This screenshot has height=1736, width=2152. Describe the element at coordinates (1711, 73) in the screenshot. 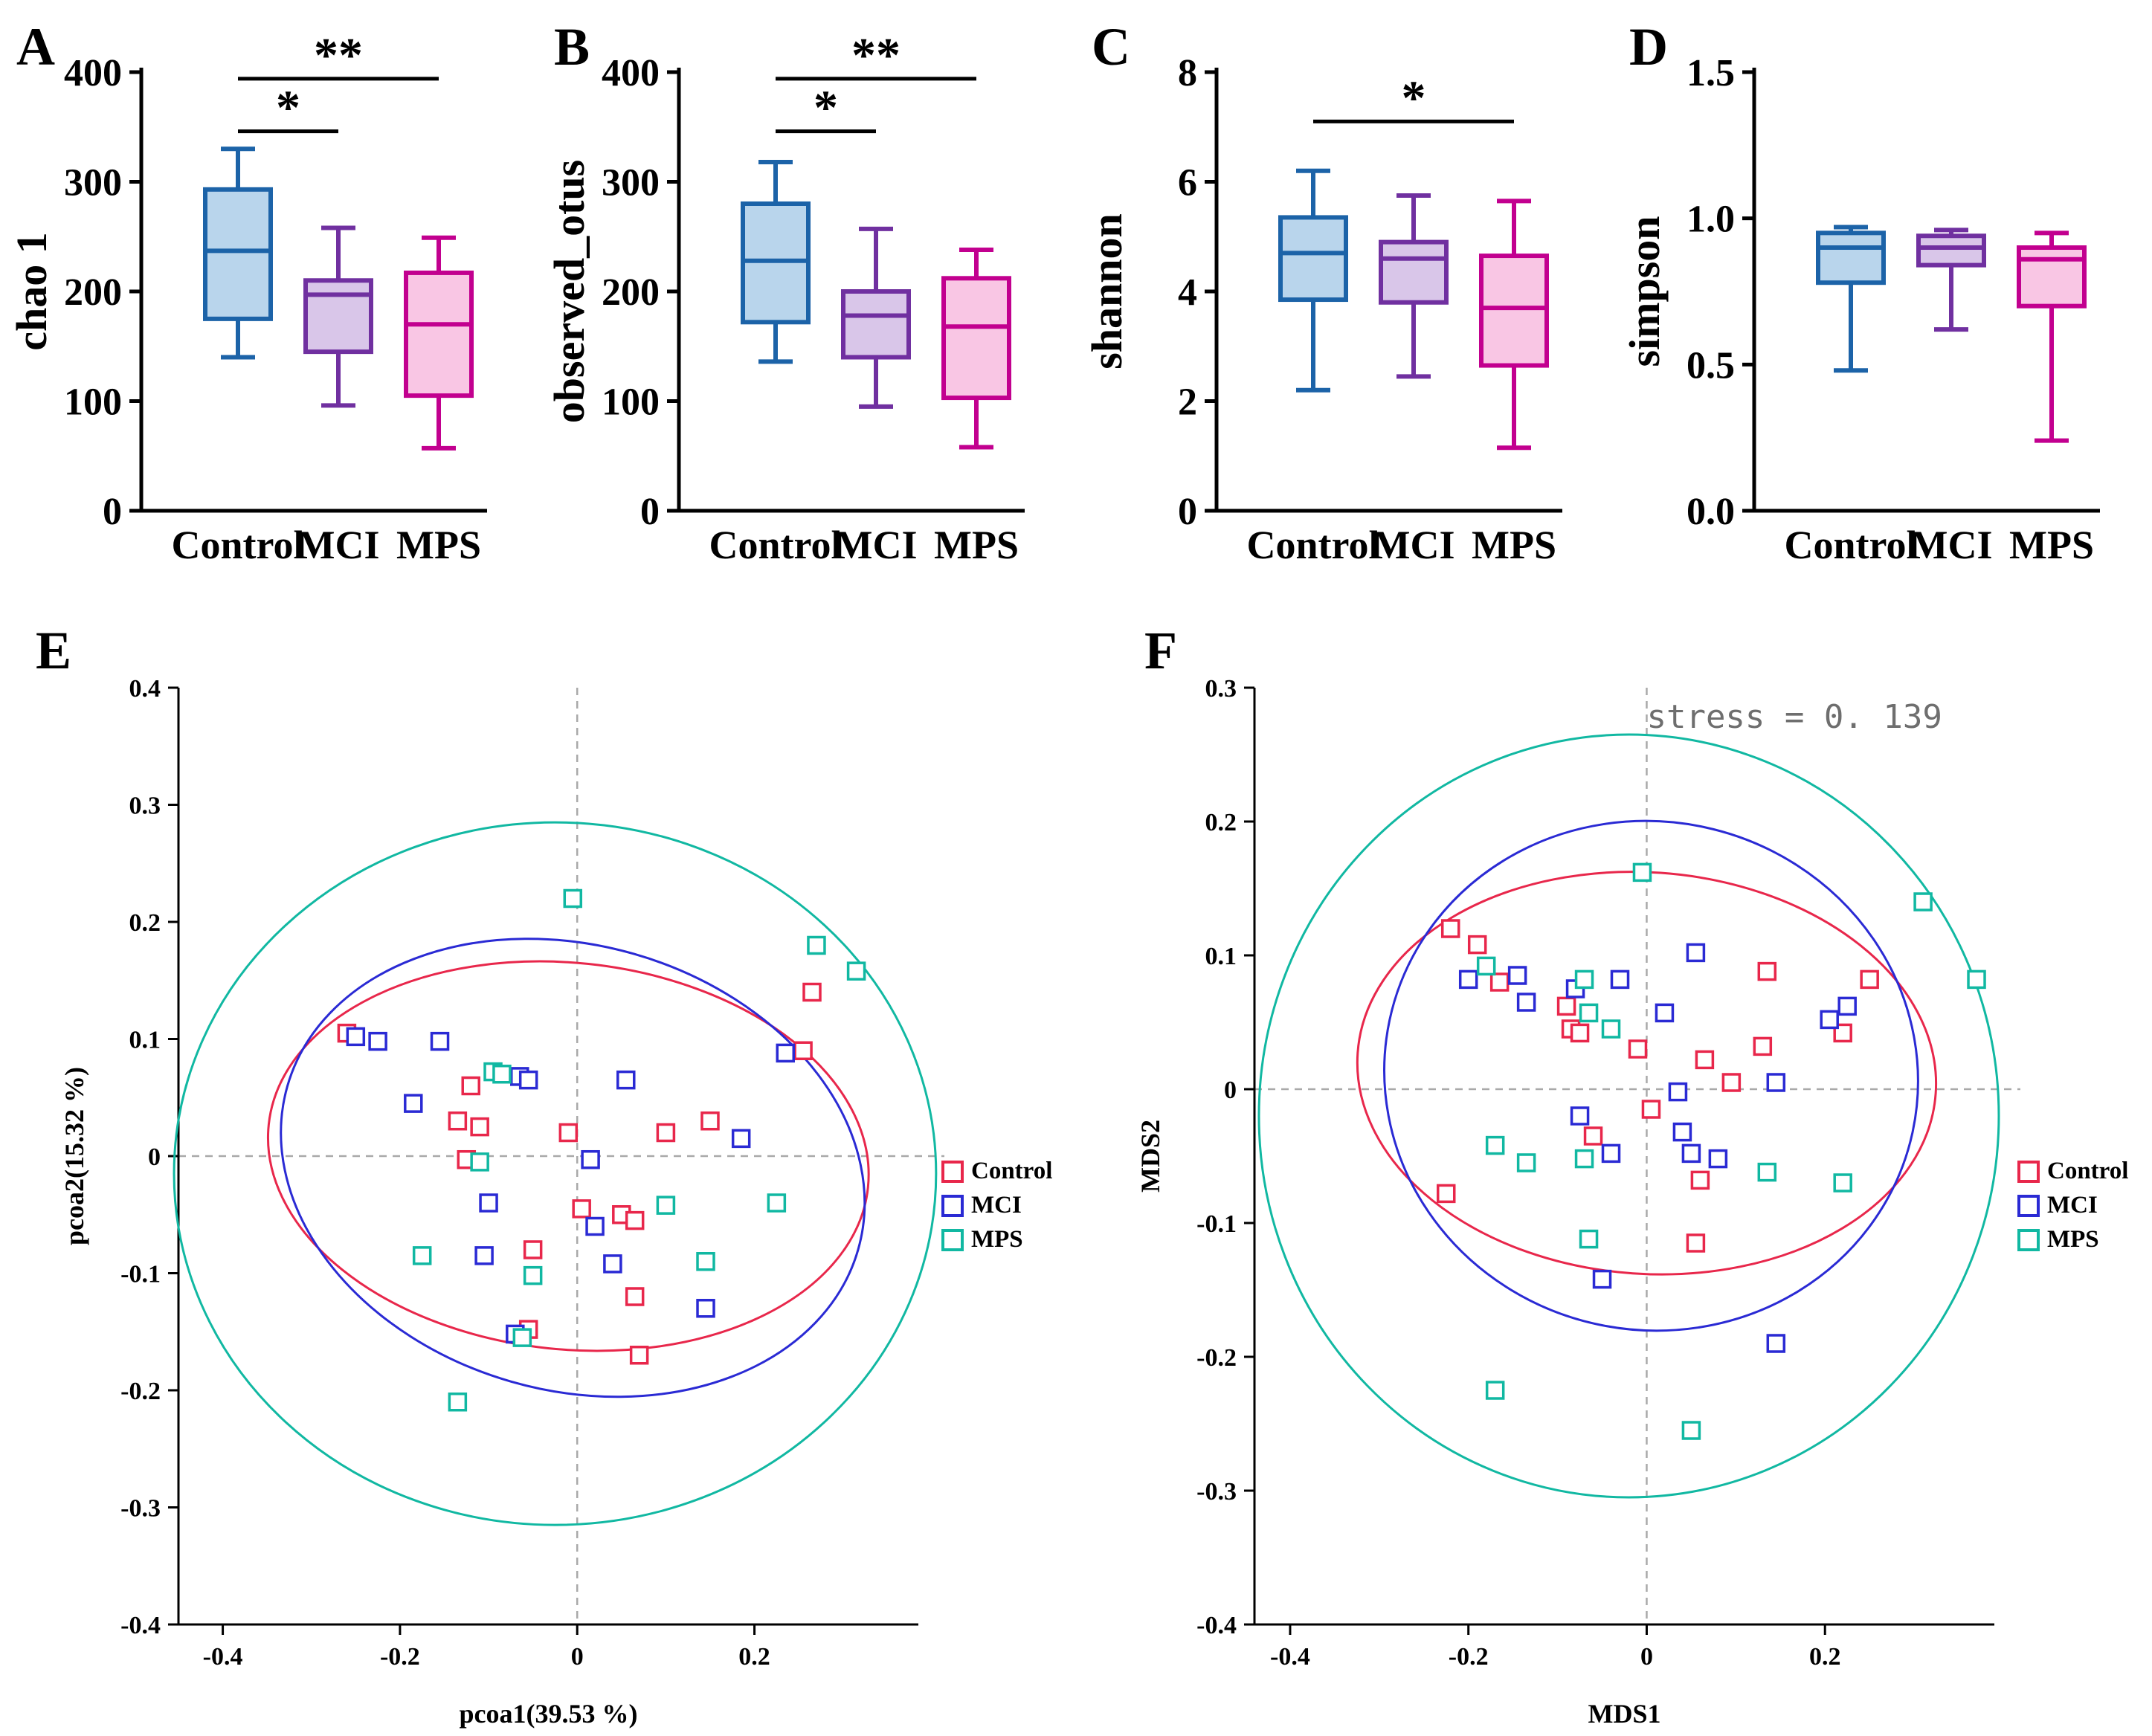

I see `y-tick-label: 1.5` at that location.